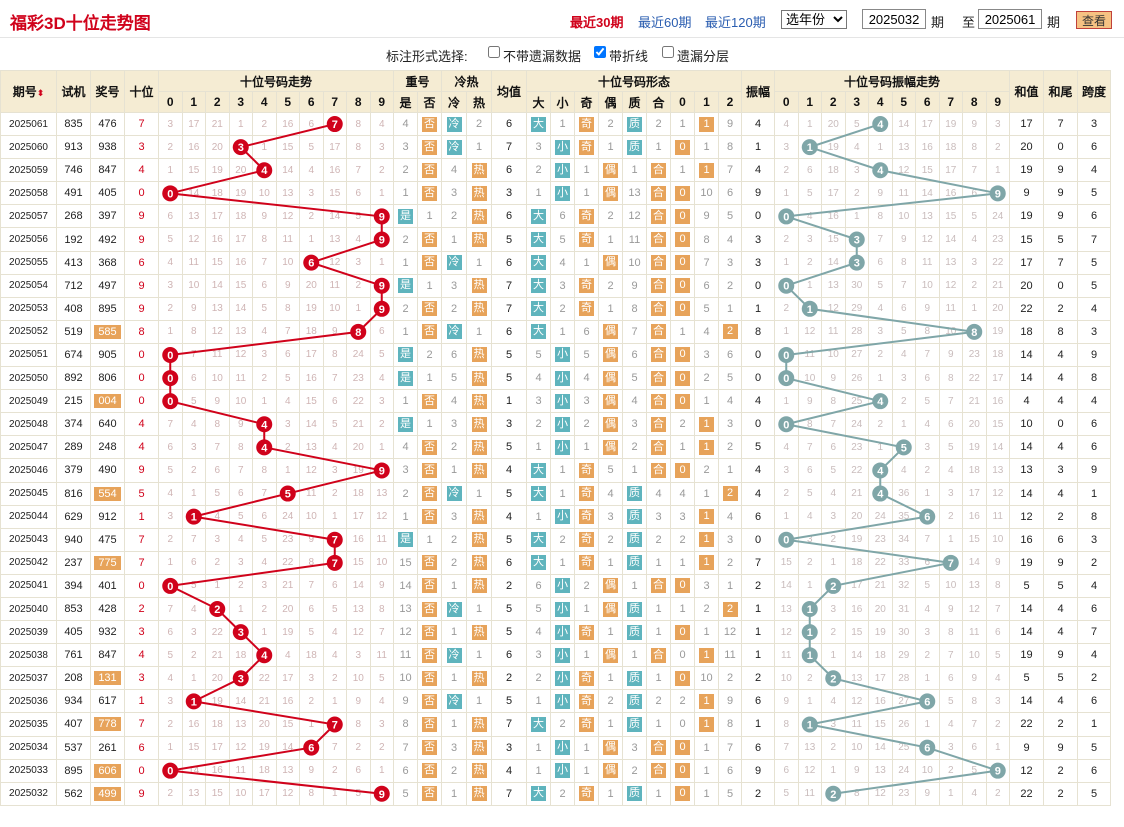  Describe the element at coordinates (334, 424) in the screenshot. I see `trend-cell-7: 5` at that location.